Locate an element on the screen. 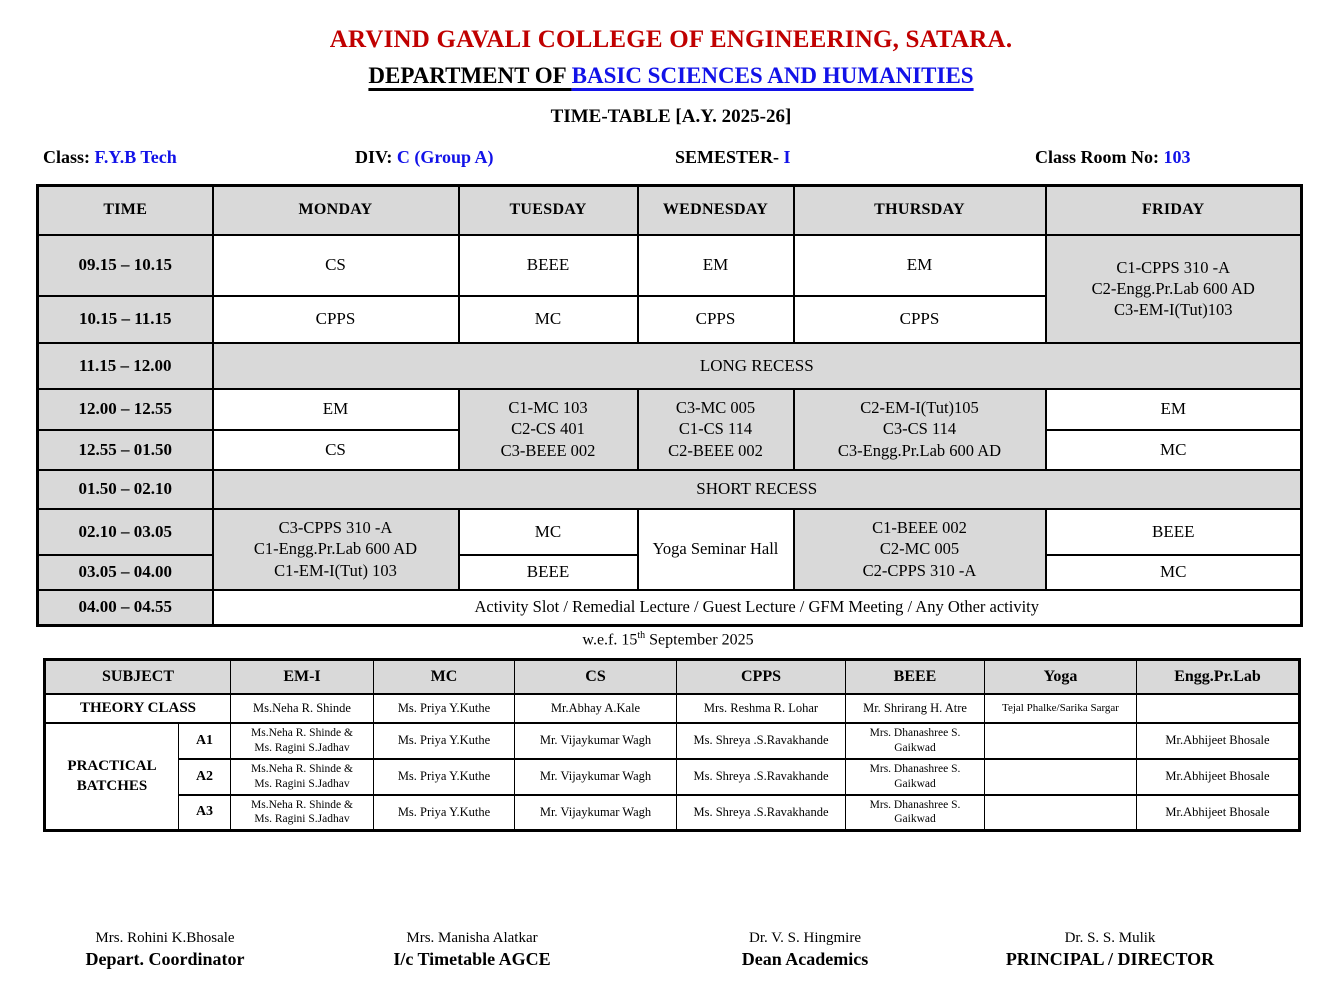 This screenshot has height=995, width=1342. theory-class-label: THEORY CLASS is located at coordinates (137, 708).